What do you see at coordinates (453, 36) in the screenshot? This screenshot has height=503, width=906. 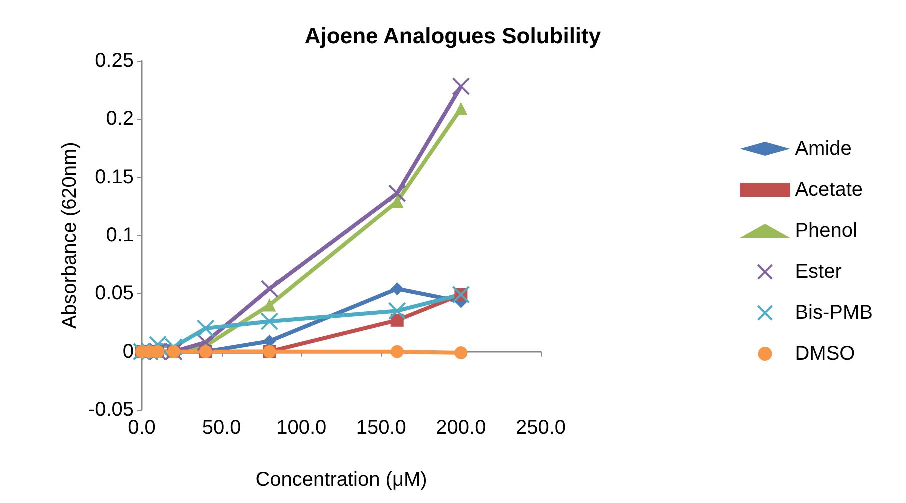 I see `chart-title: Ajoene Analogues Solubility` at bounding box center [453, 36].